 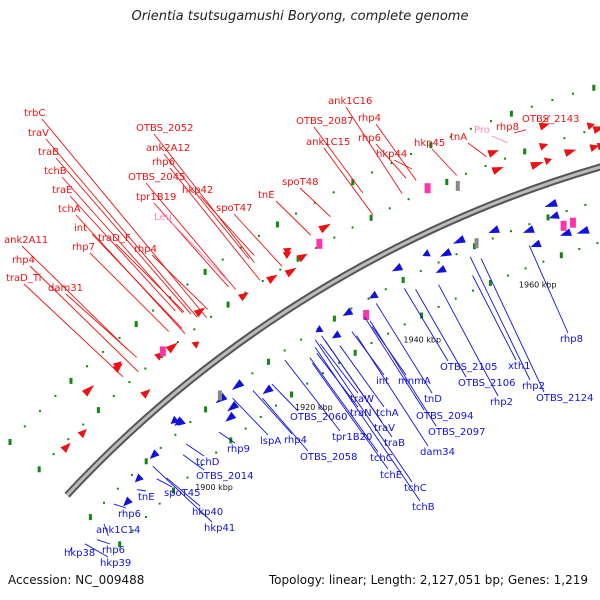 What do you see at coordinates (114, 238) in the screenshot?
I see `forward-gene-label: traD_F` at bounding box center [114, 238].